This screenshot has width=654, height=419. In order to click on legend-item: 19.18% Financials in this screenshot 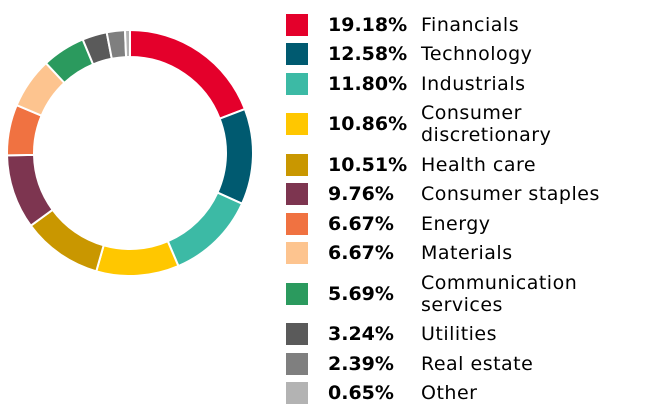, I will do `click(470, 25)`.